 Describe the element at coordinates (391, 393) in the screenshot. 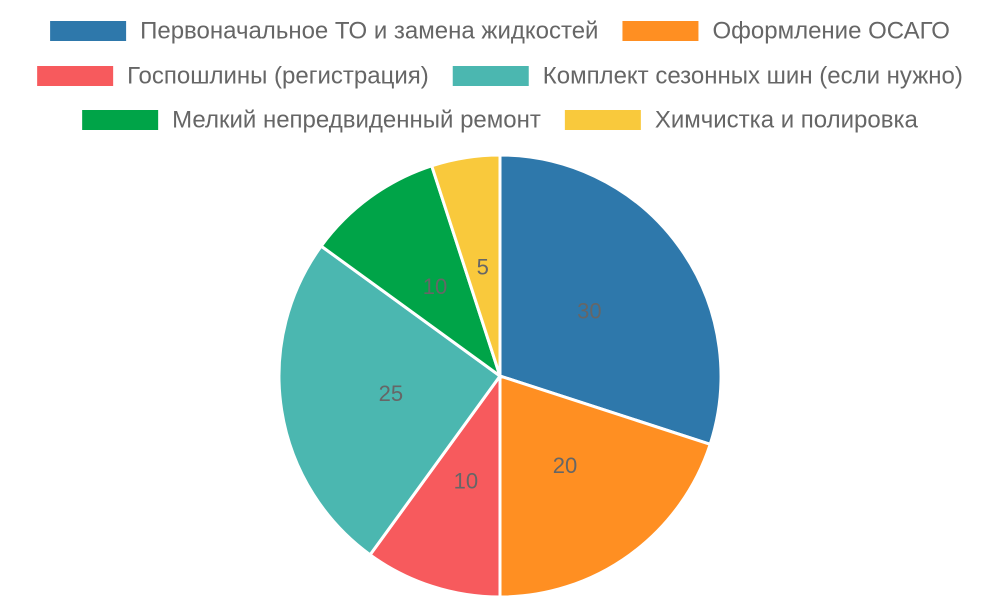

I see `slice-value-label: 25` at that location.